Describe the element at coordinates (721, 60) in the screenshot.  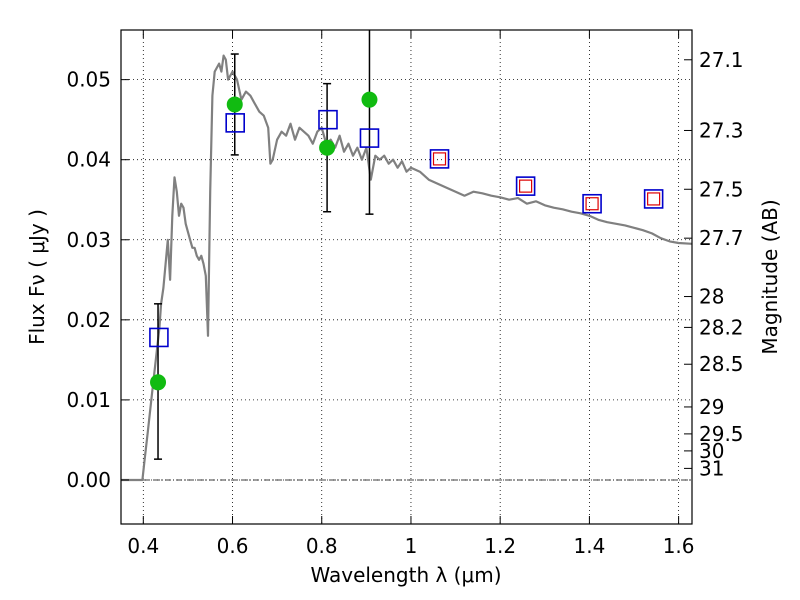
I see `right-tick-label: 27.1` at that location.